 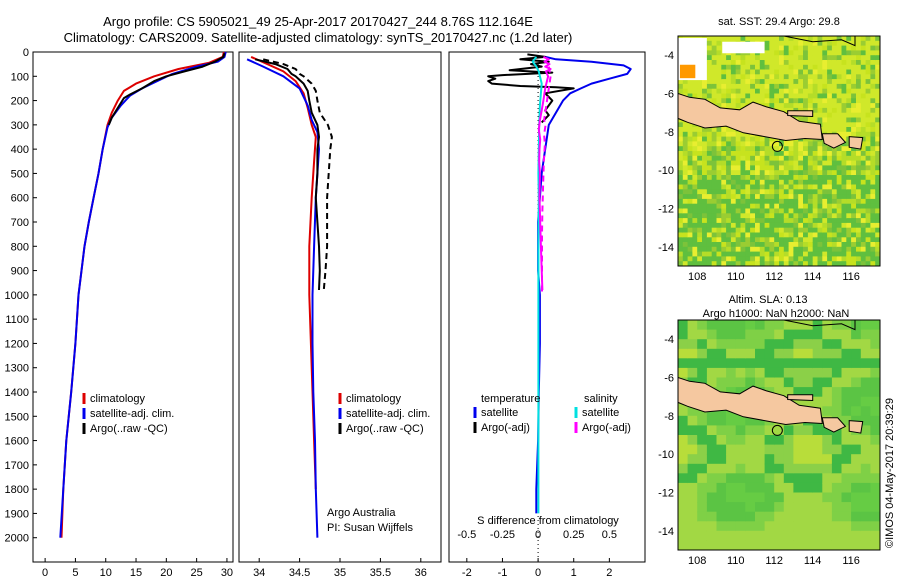 What do you see at coordinates (779, 22) in the screenshot?
I see `map-title: sat. SST: 29.4 Argo: 29.8` at bounding box center [779, 22].